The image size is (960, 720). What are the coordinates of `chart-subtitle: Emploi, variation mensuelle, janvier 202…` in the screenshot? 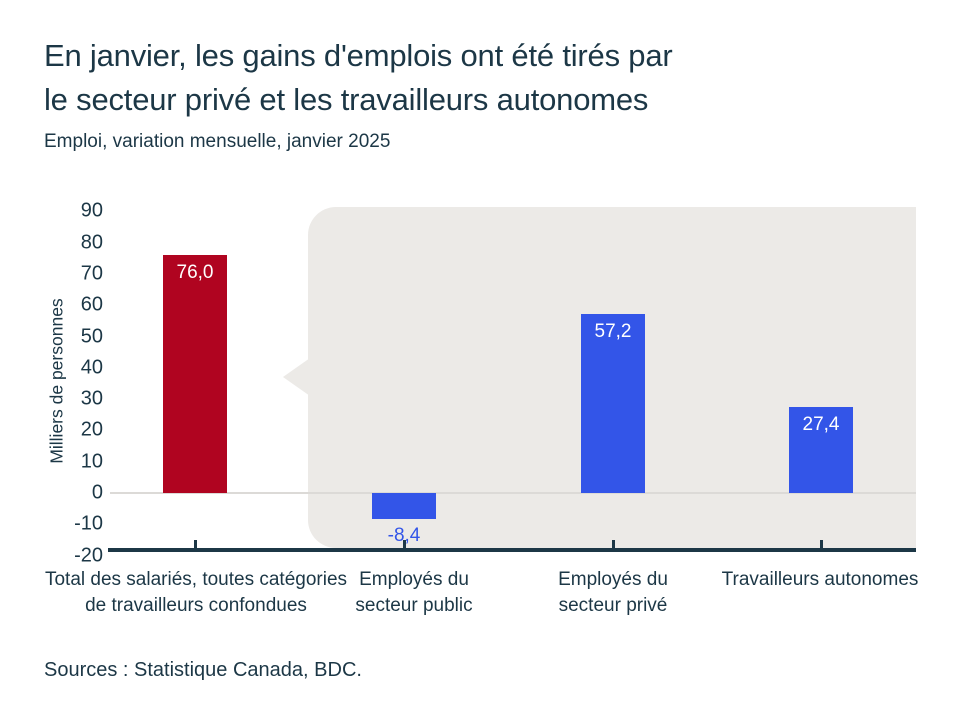 It's located at (217, 141).